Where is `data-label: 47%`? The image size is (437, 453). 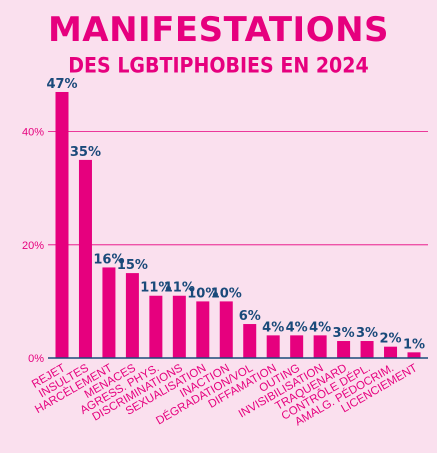 data-label: 47% is located at coordinates (61, 84).